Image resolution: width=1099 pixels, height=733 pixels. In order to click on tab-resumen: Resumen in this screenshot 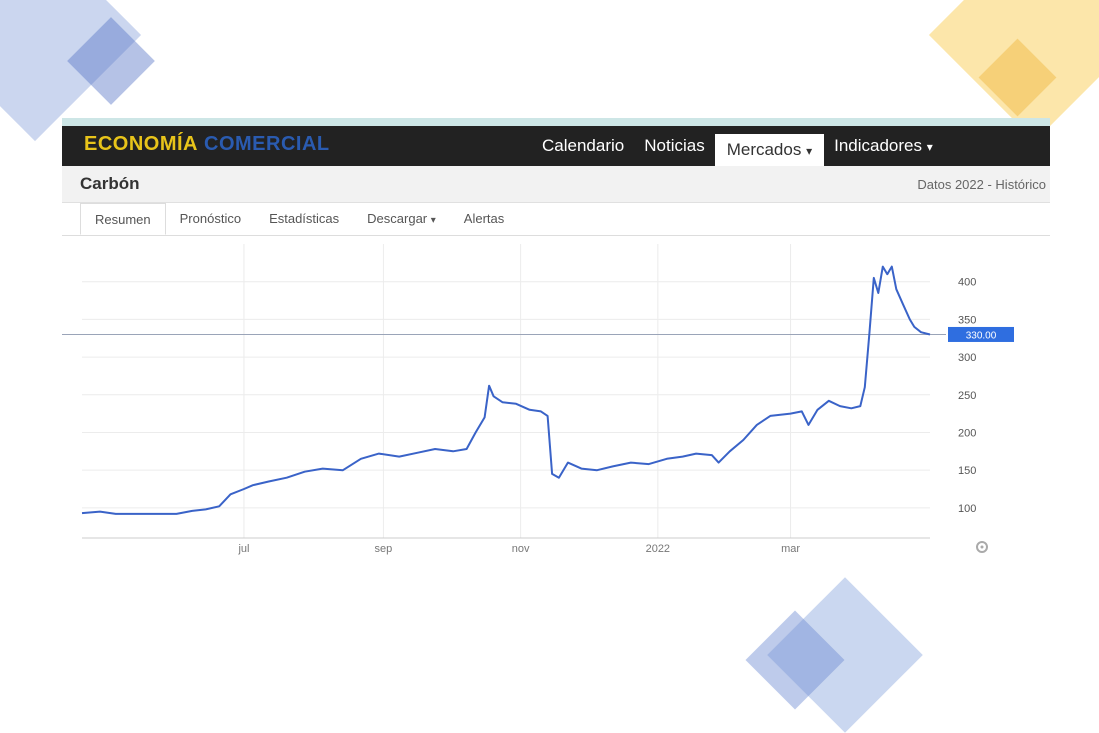, I will do `click(123, 219)`.